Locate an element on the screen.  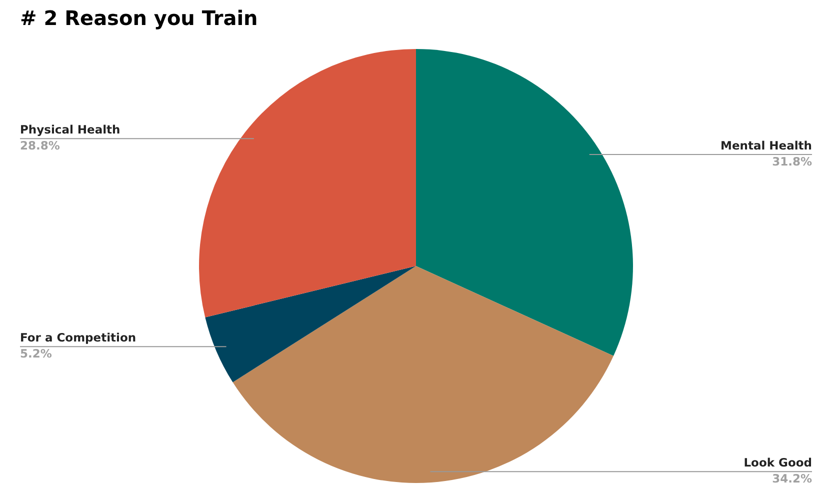
chart-title: # 2 Reason you Train is located at coordinates (139, 18).